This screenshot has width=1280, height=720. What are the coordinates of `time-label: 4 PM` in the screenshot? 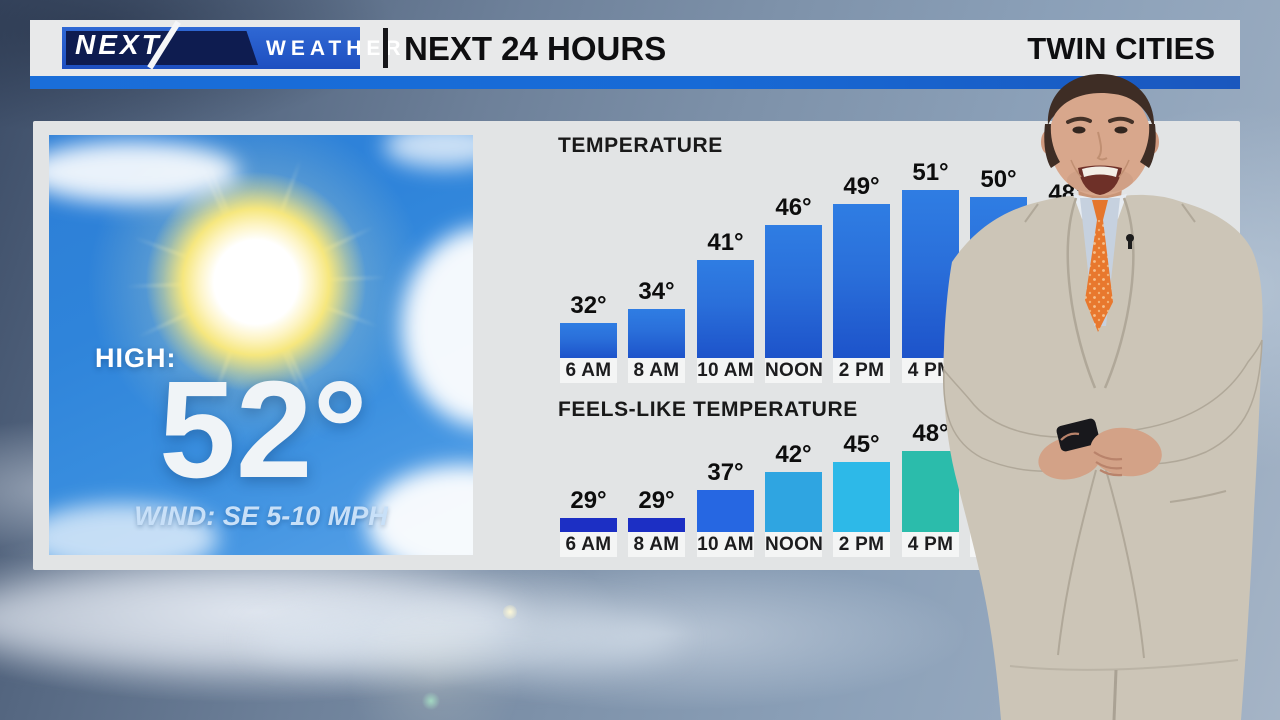 It's located at (930, 544).